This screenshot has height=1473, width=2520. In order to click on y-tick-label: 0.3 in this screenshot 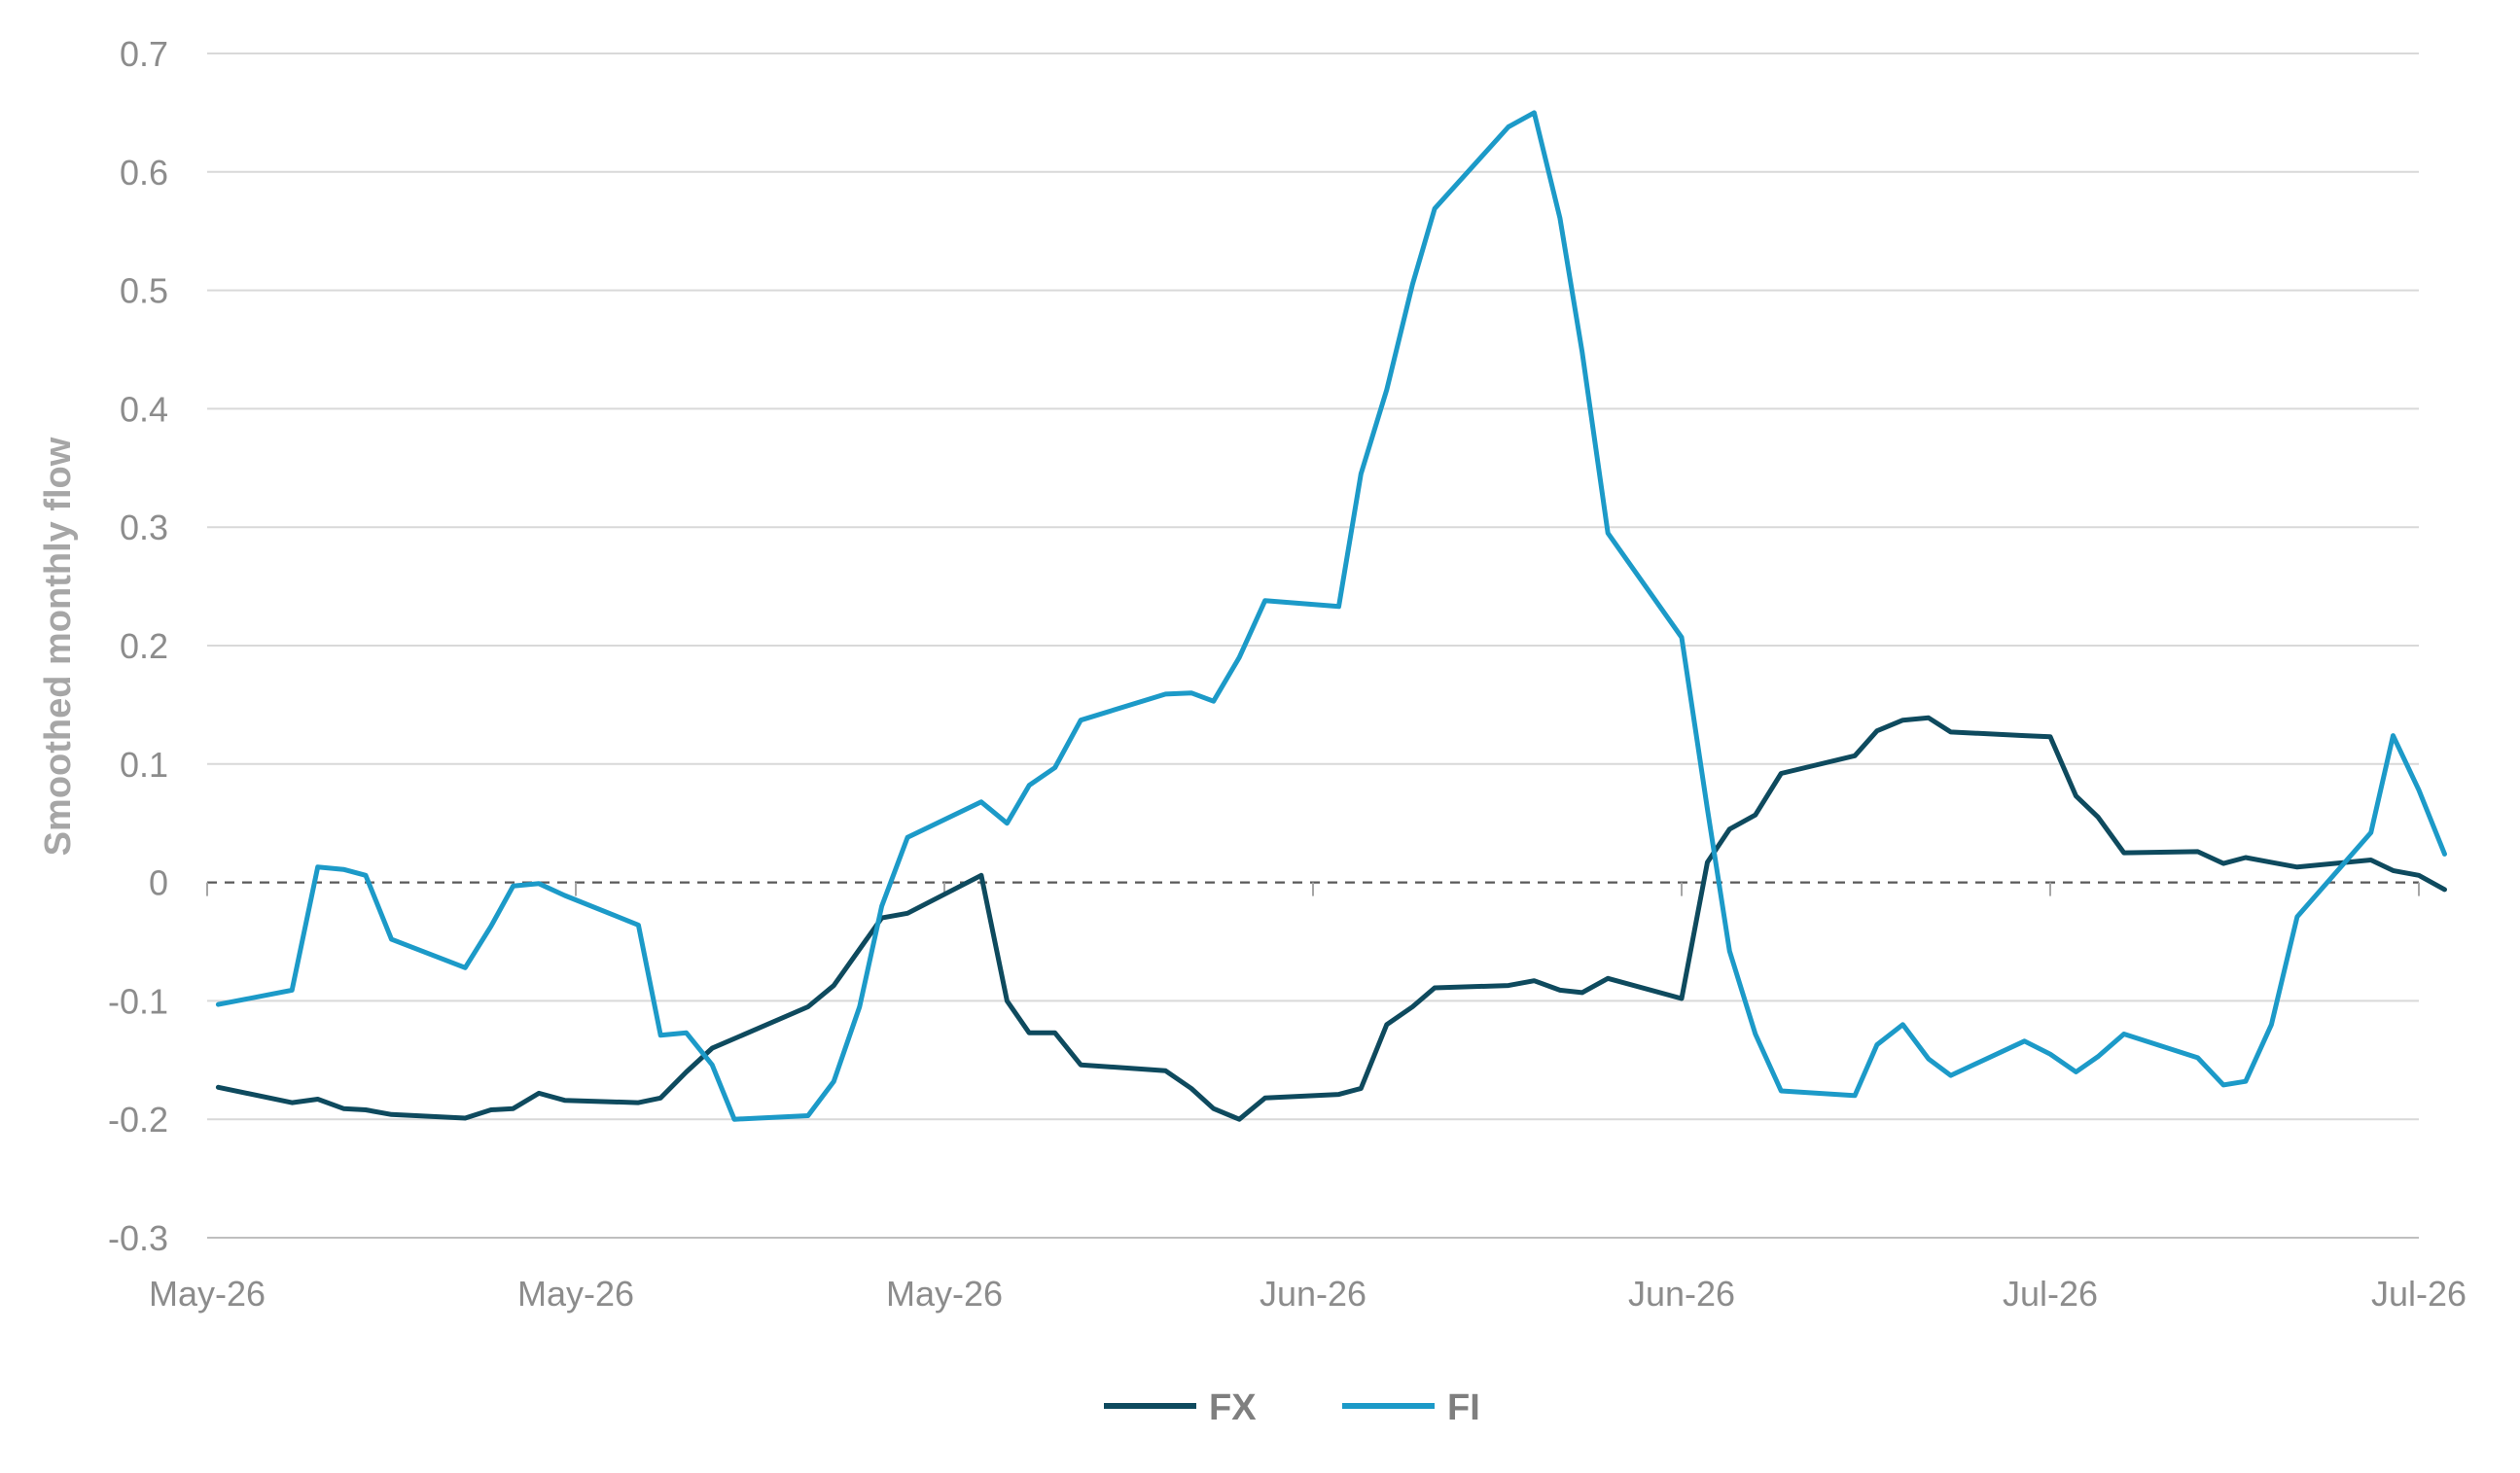, I will do `click(144, 527)`.